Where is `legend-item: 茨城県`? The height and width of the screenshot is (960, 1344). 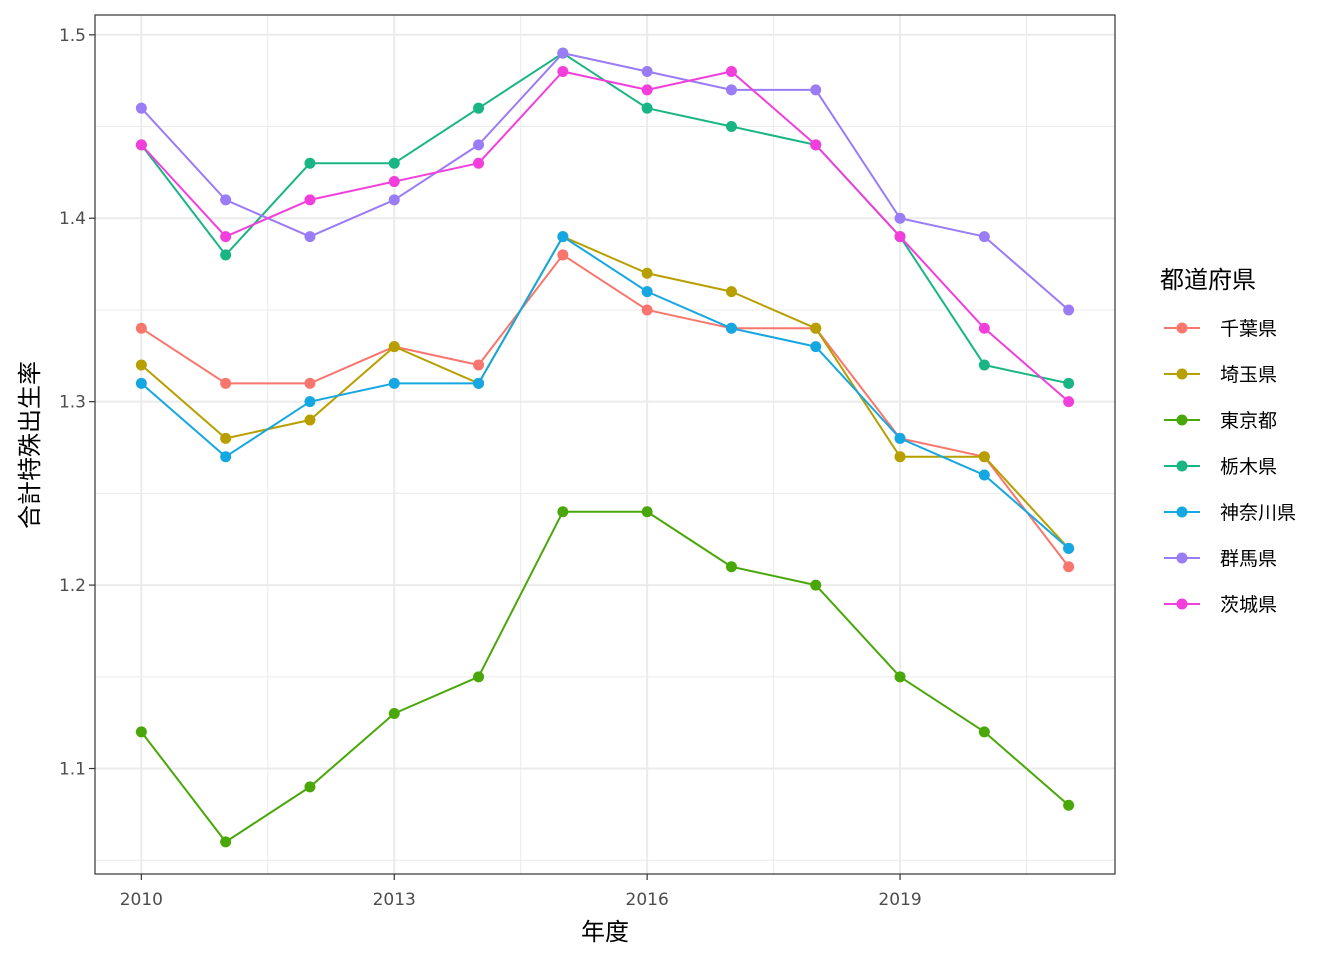
legend-item: 茨城県 is located at coordinates (1220, 605).